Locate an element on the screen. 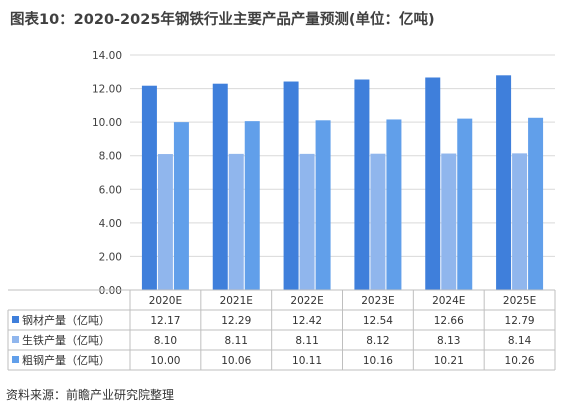 Image resolution: width=569 pixels, height=414 pixels. source-note: 资料来源：前瞻产业研究院整理 is located at coordinates (90, 395).